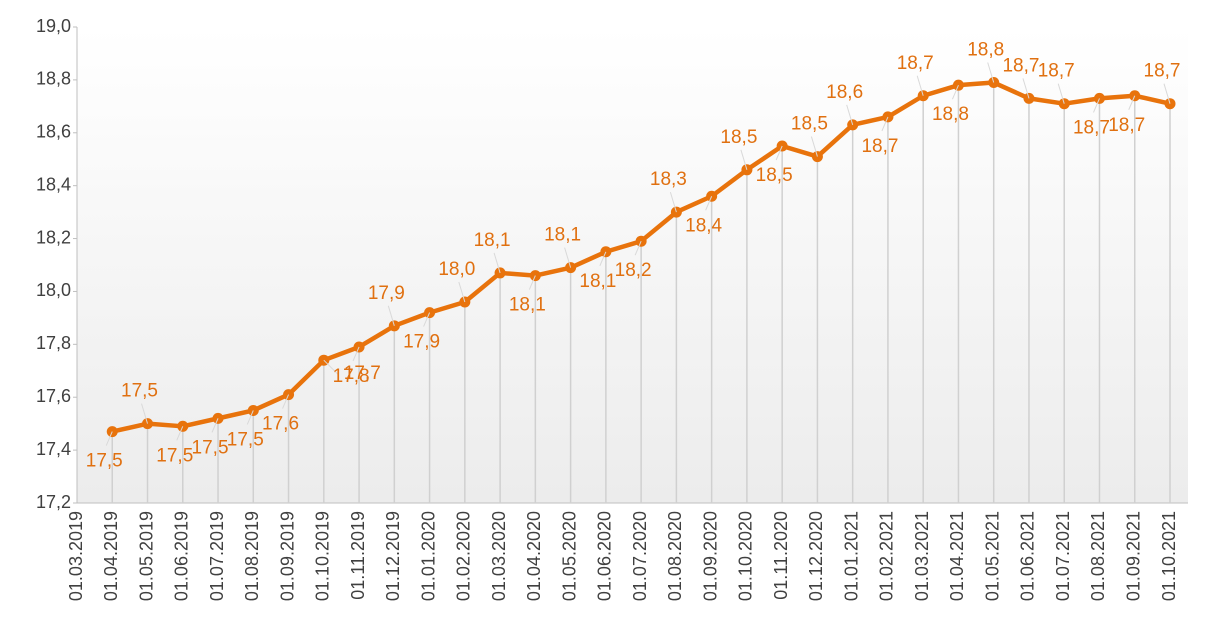 This screenshot has height=639, width=1206. Describe the element at coordinates (1133, 556) in the screenshot. I see `x-tick-label: 01.09.2021` at that location.